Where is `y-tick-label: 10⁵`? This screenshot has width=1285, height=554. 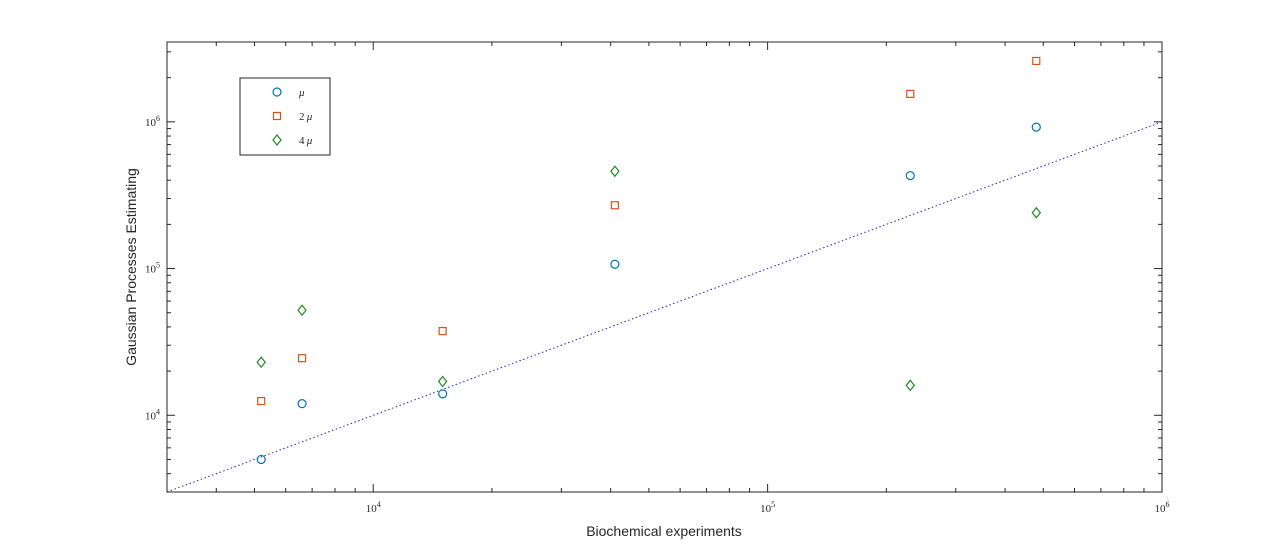
y-tick-label: 10⁵ is located at coordinates (152, 268).